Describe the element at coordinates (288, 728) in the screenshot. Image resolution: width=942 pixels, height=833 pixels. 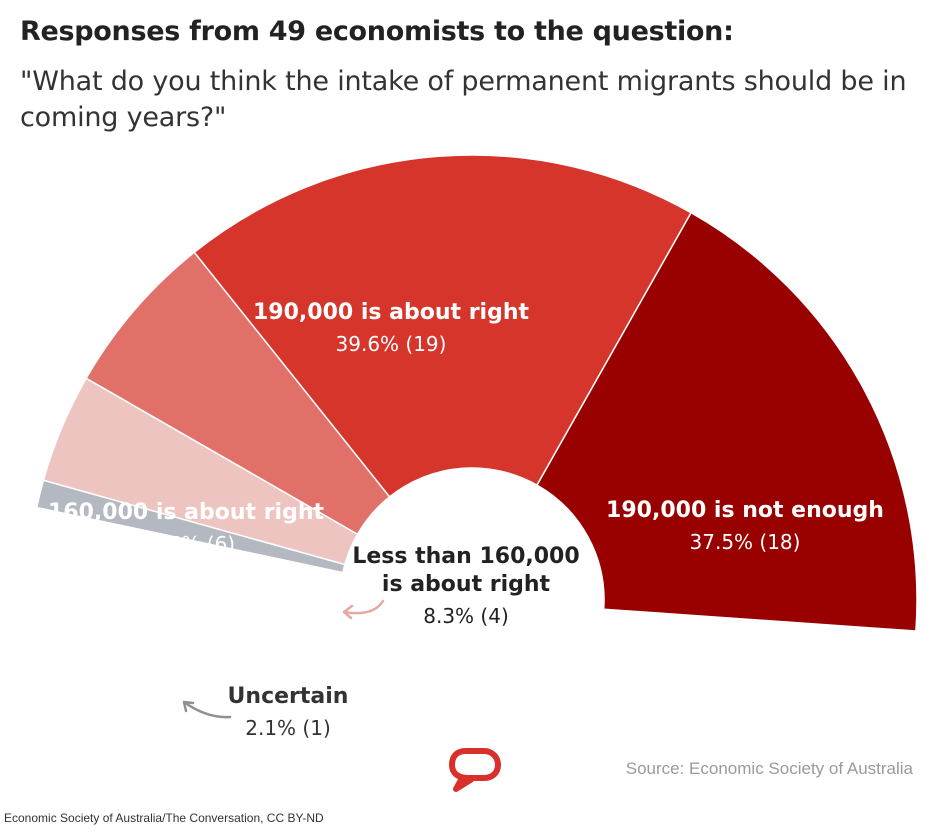
I see `slice-value-uncertain: 2.1% (1)` at that location.